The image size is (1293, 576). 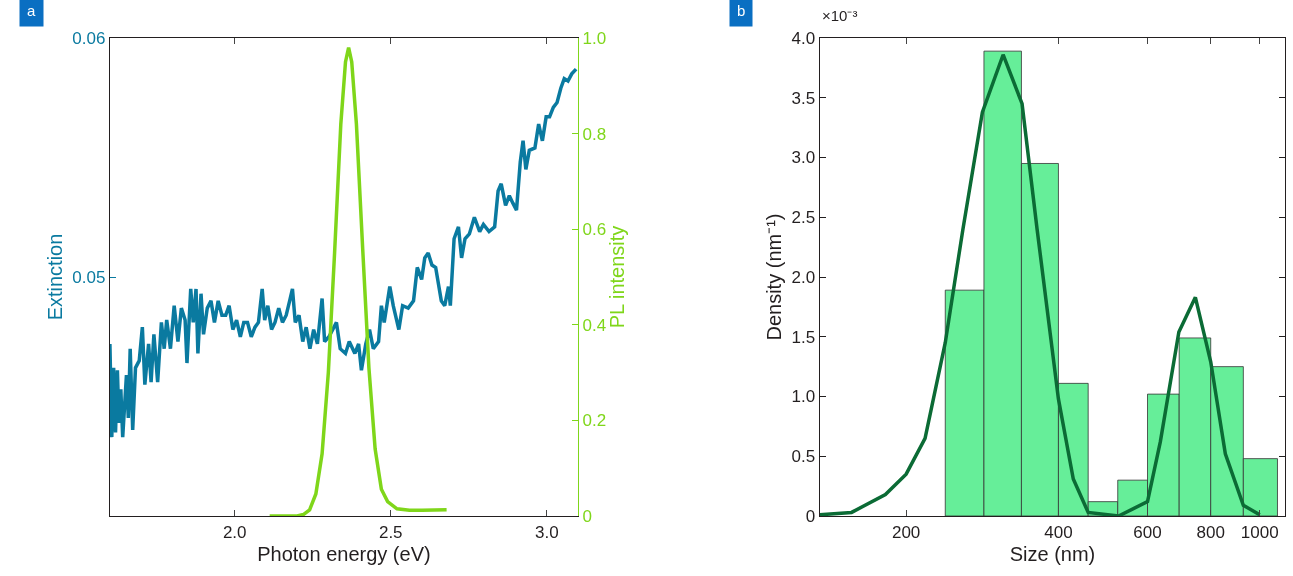 I want to click on x-tick-label: 600, so click(x=1147, y=532).